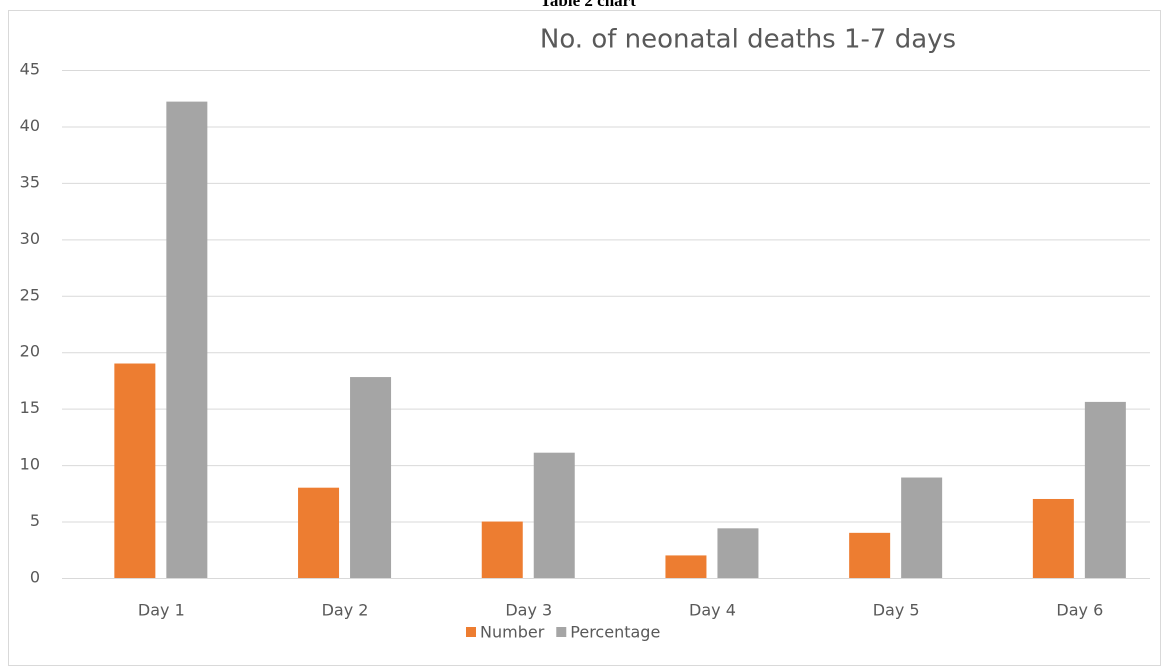 This screenshot has width=1161, height=666. What do you see at coordinates (30, 238) in the screenshot?
I see `y-tick-label: 30` at bounding box center [30, 238].